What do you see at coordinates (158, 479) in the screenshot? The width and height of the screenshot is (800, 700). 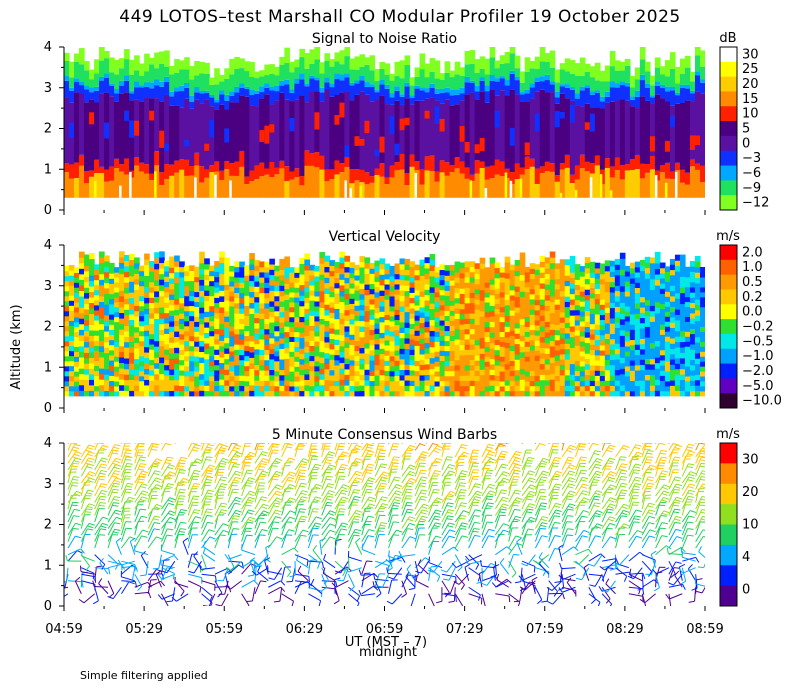 I see `barb-feather` at bounding box center [158, 479].